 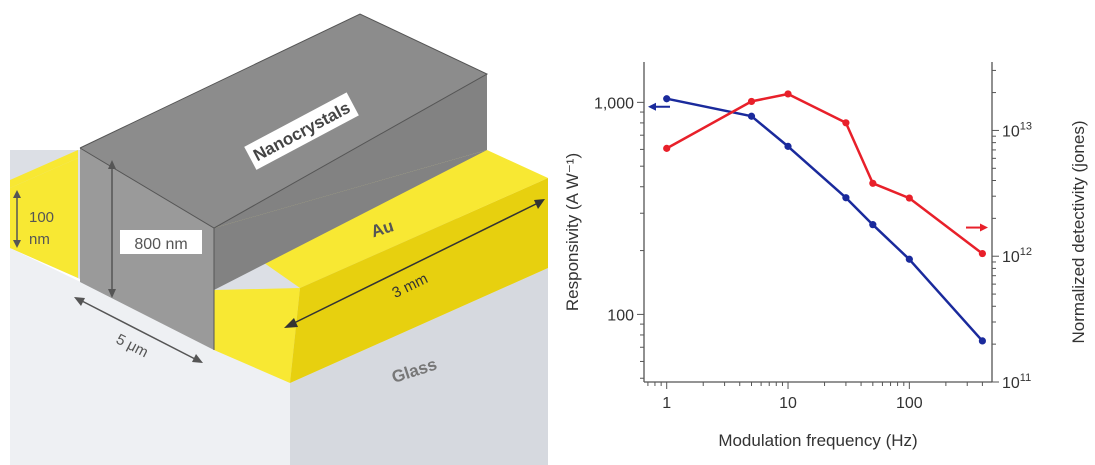 What do you see at coordinates (817, 440) in the screenshot?
I see `x-axis-label: Modulation frequency (Hz)` at bounding box center [817, 440].